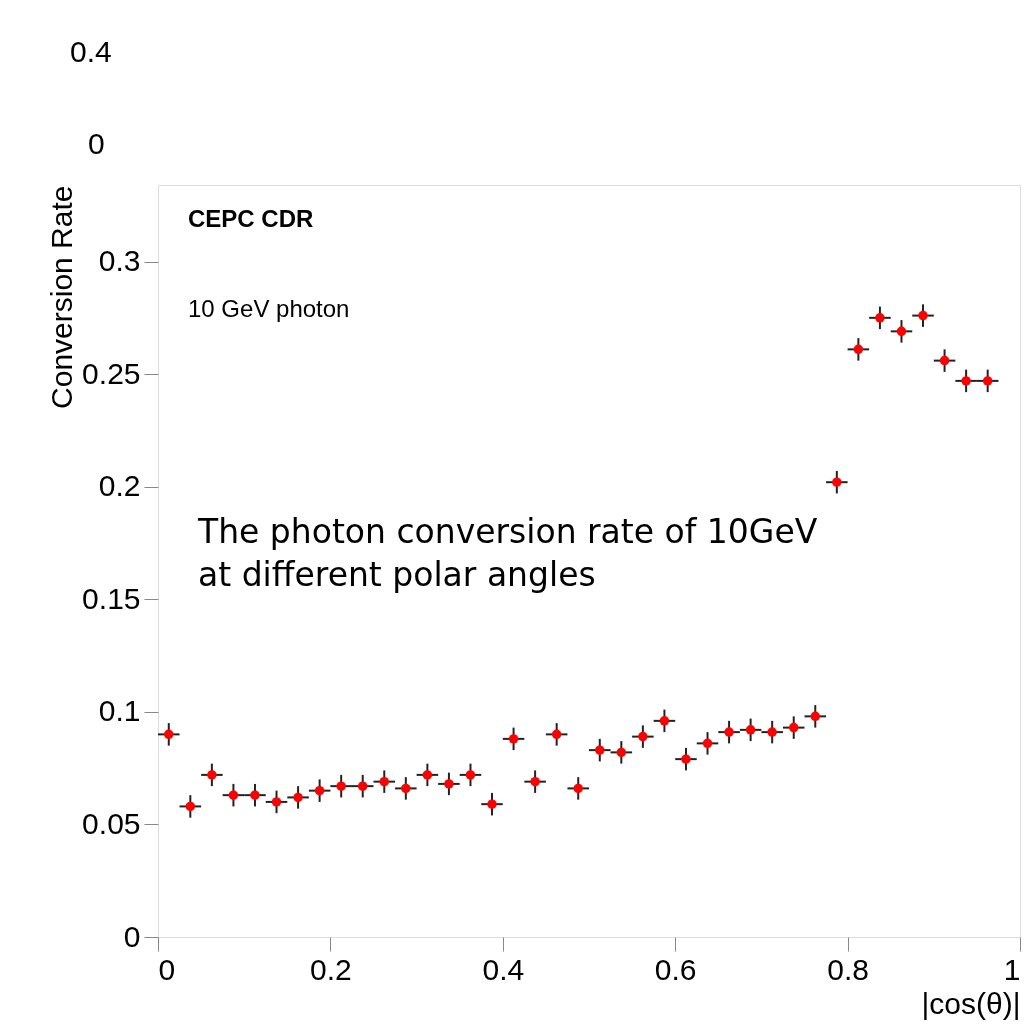  What do you see at coordinates (848, 969) in the screenshot?
I see `x-tick-label: 0.8` at bounding box center [848, 969].